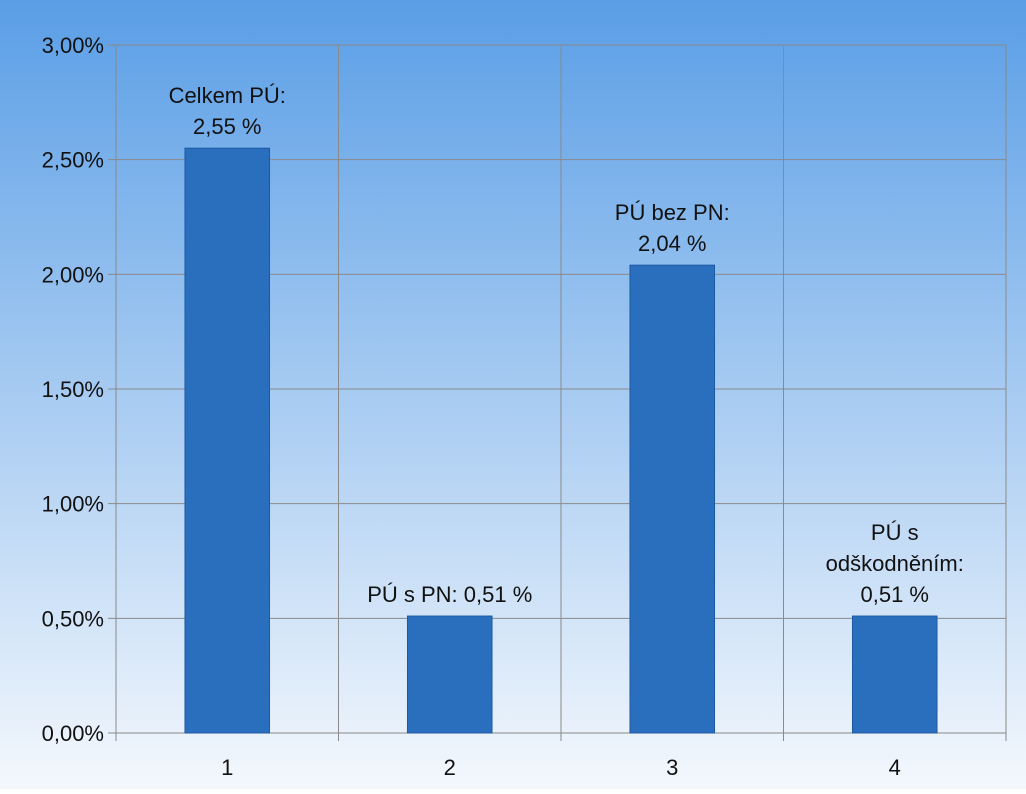 This screenshot has width=1026, height=794. What do you see at coordinates (227, 126) in the screenshot?
I see `data-label: 2,55 %` at bounding box center [227, 126].